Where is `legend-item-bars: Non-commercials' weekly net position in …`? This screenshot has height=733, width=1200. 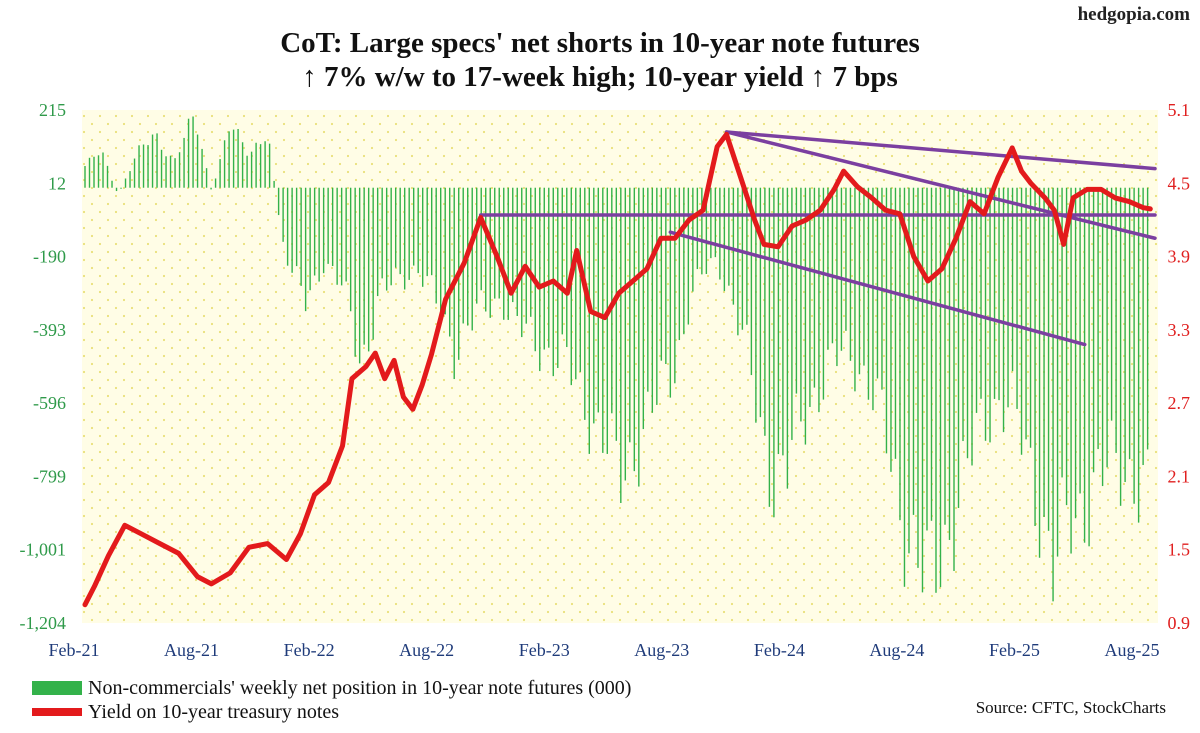 legend-item-bars: Non-commercials' weekly net position in … is located at coordinates (331, 688).